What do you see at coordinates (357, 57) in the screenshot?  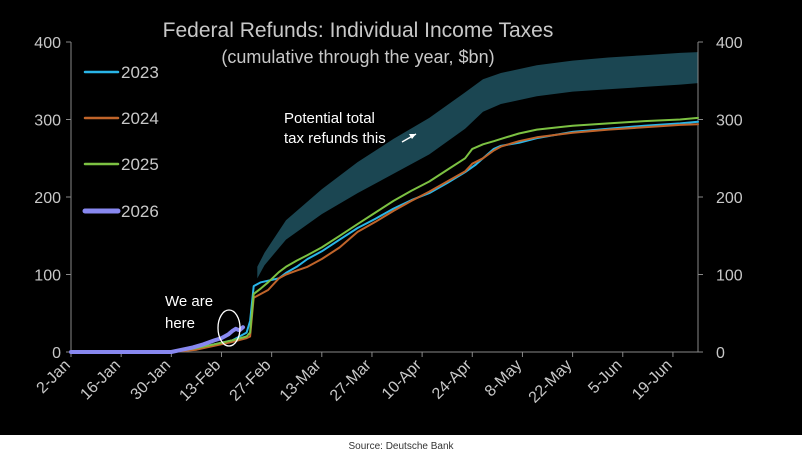 I see `chart-subtitle: (cumulative through the year, $bn)` at bounding box center [357, 57].